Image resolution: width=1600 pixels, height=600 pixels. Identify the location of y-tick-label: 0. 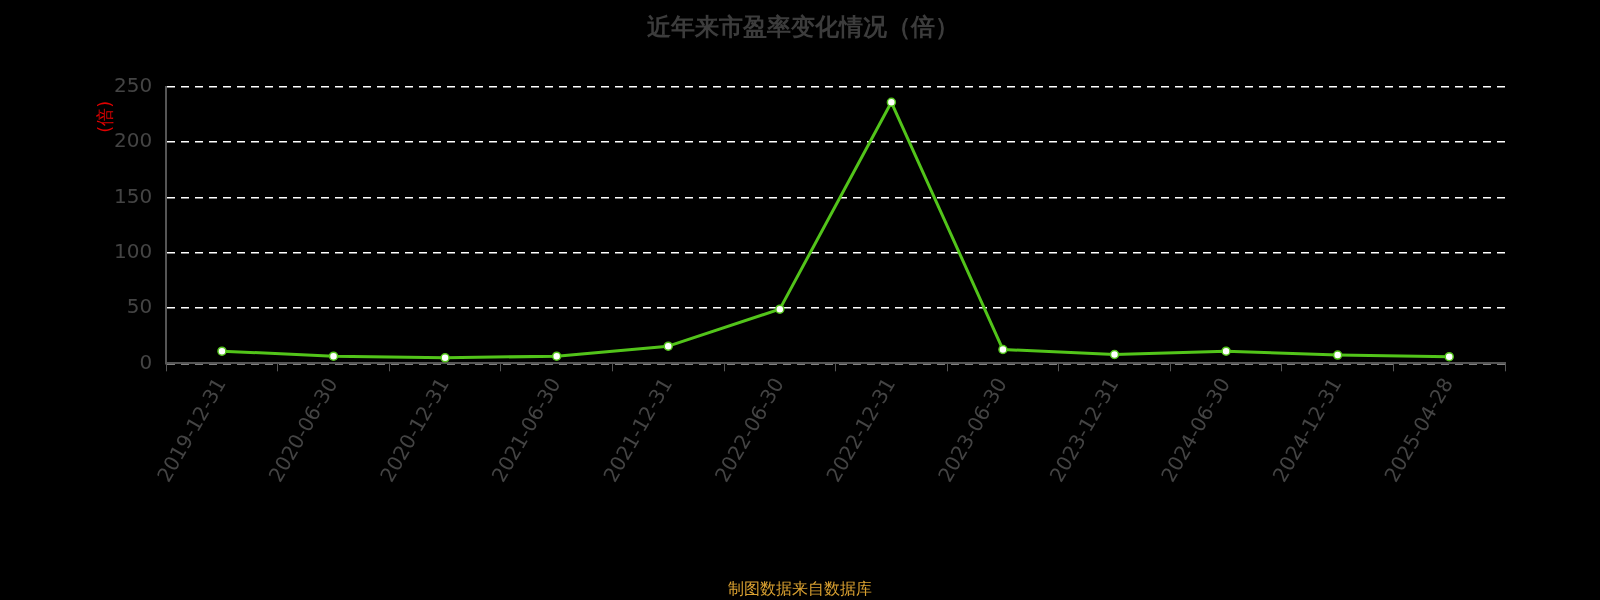
(146, 361).